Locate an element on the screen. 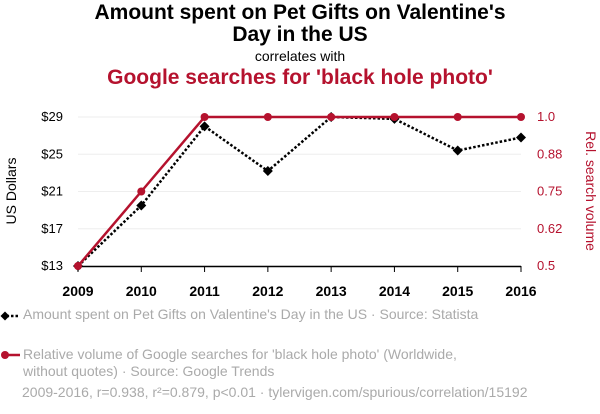 The image size is (600, 414). x-tick-label: 2010 is located at coordinates (141, 291).